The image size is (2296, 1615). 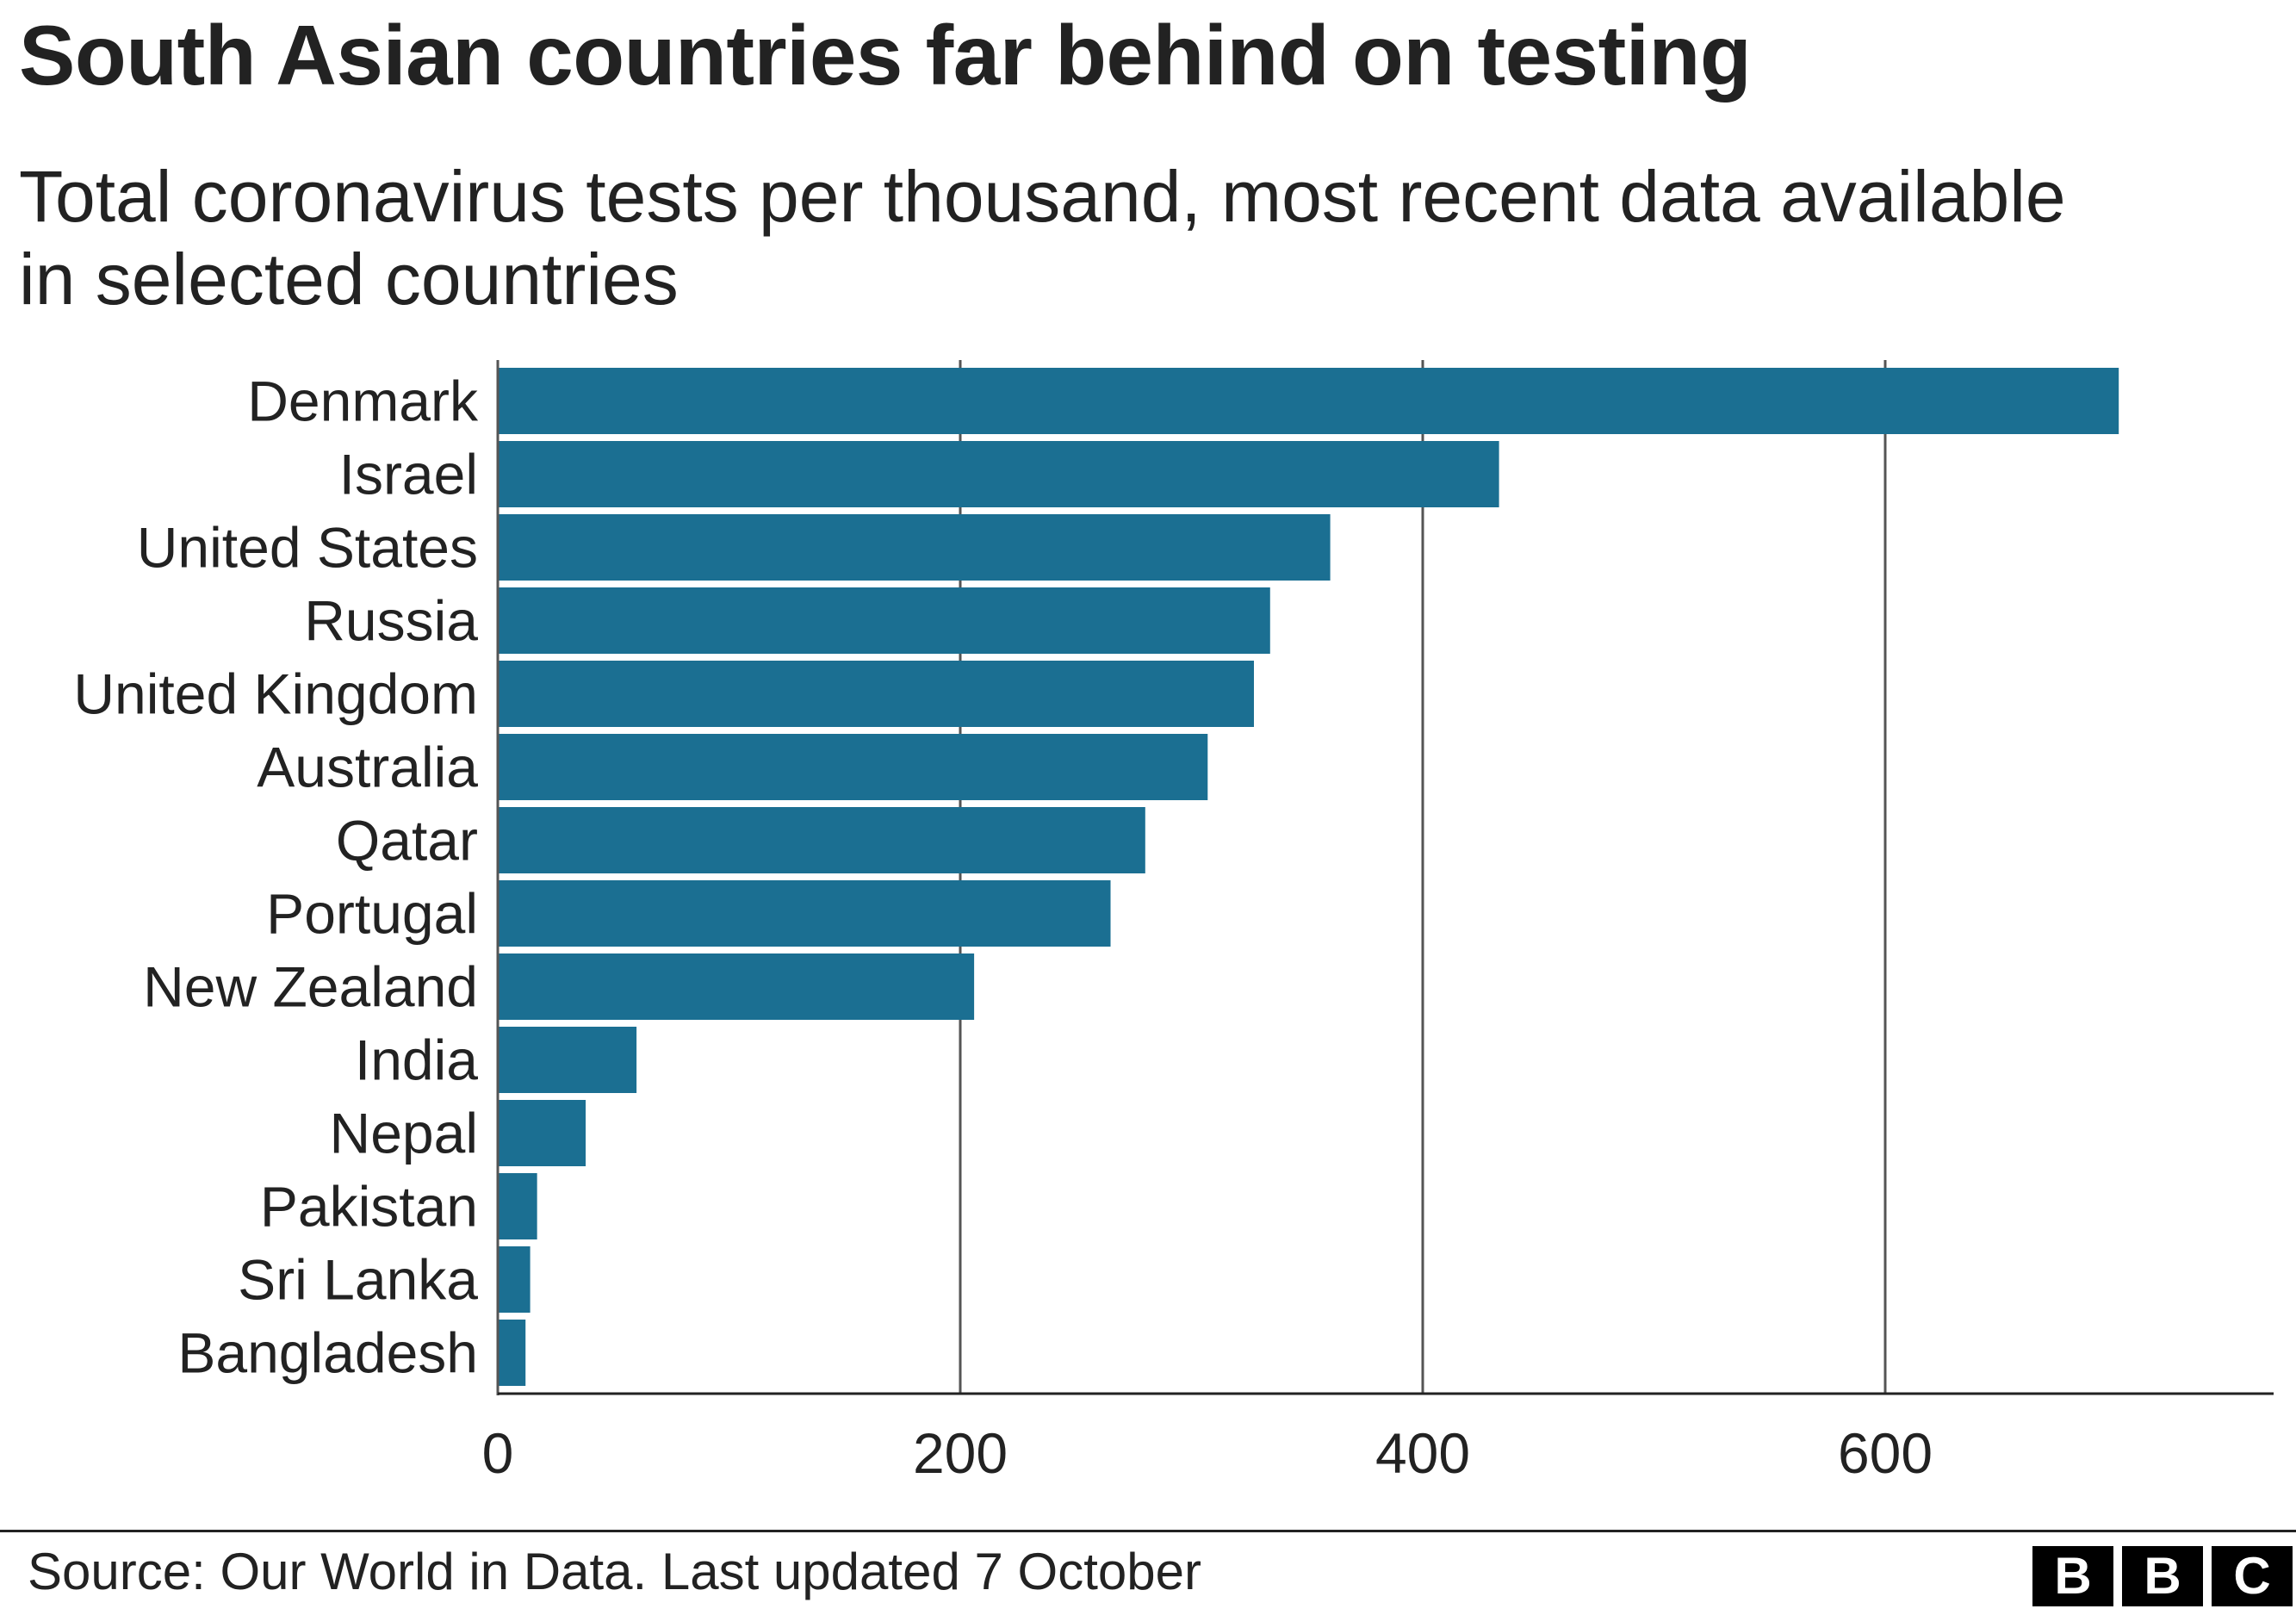 What do you see at coordinates (327, 1353) in the screenshot?
I see `category-label: Bangladesh` at bounding box center [327, 1353].